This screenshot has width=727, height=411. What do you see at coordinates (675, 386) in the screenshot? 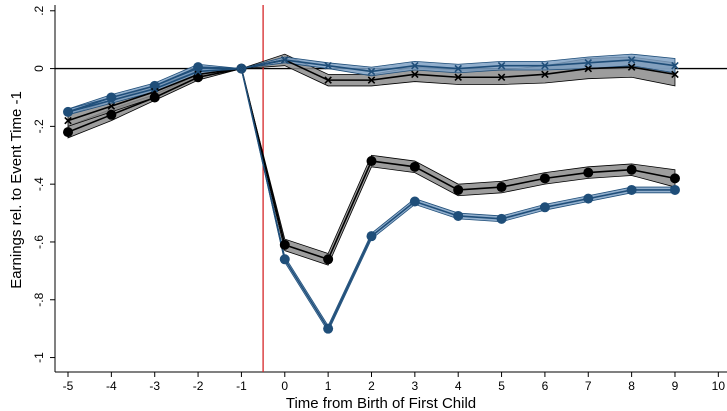
I see `x-tick-label: 9` at bounding box center [675, 386].